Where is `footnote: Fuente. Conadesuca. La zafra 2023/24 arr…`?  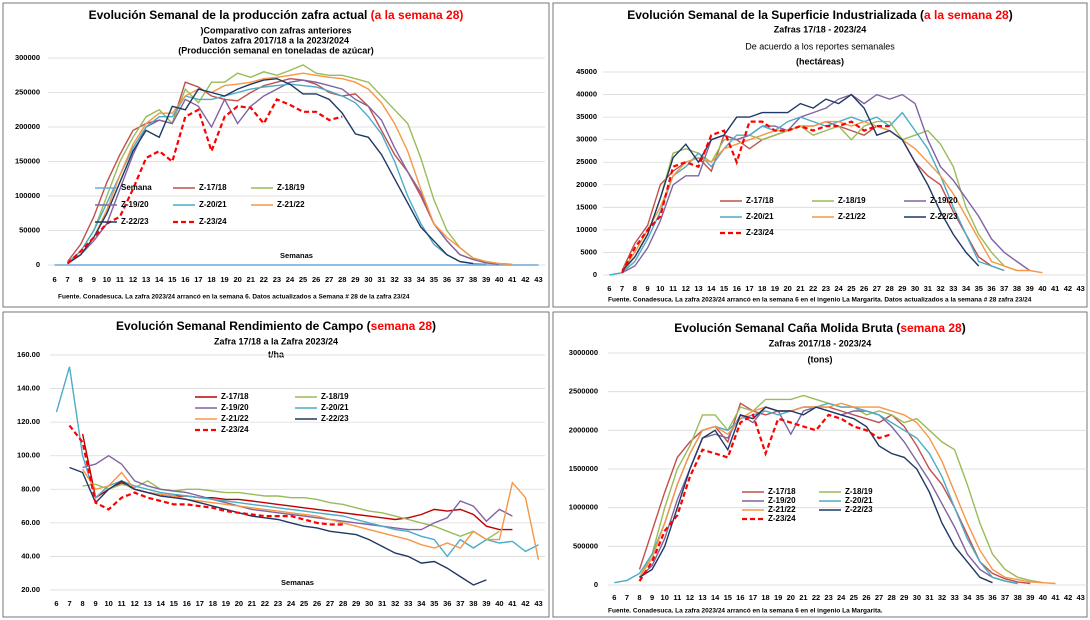
footnote: Fuente. Conadesuca. La zafra 2023/24 arr… is located at coordinates (745, 611).